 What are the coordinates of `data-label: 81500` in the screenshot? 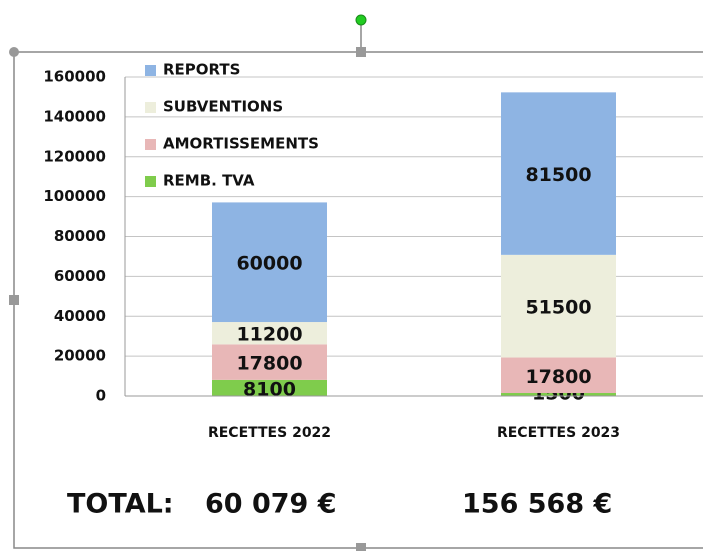 It's located at (558, 175).